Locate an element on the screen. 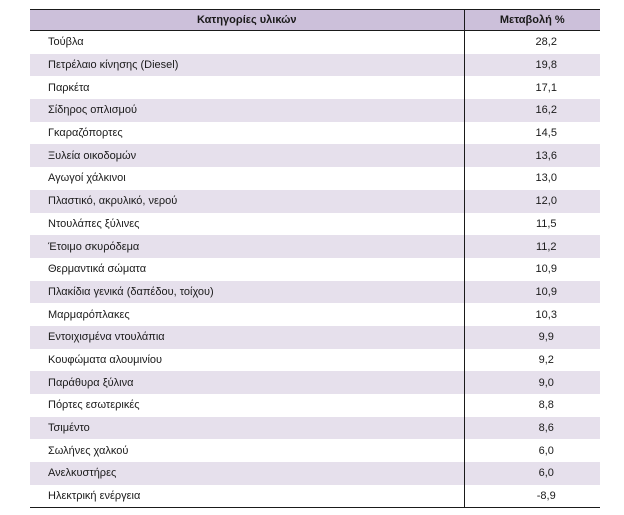  change-percent-cell: 12,0 is located at coordinates (532, 201).